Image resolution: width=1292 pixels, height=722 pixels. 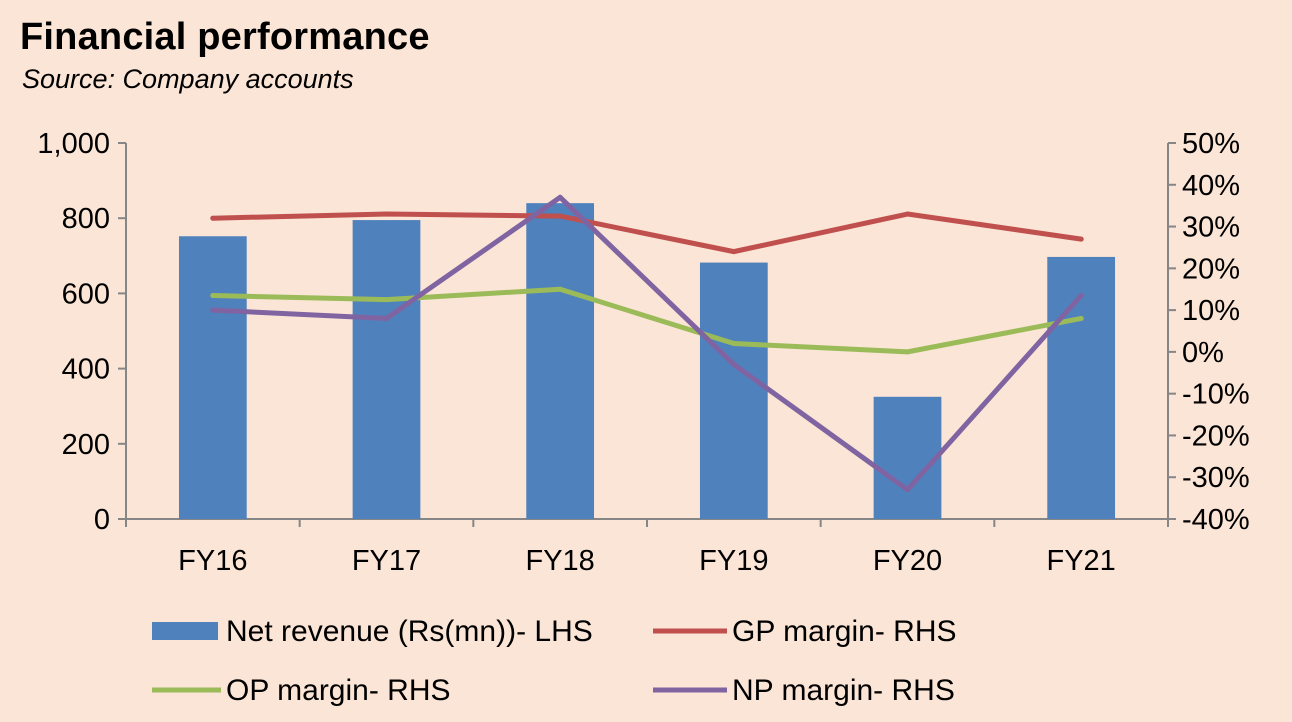 I want to click on left-tick-label: 0, so click(x=102, y=520).